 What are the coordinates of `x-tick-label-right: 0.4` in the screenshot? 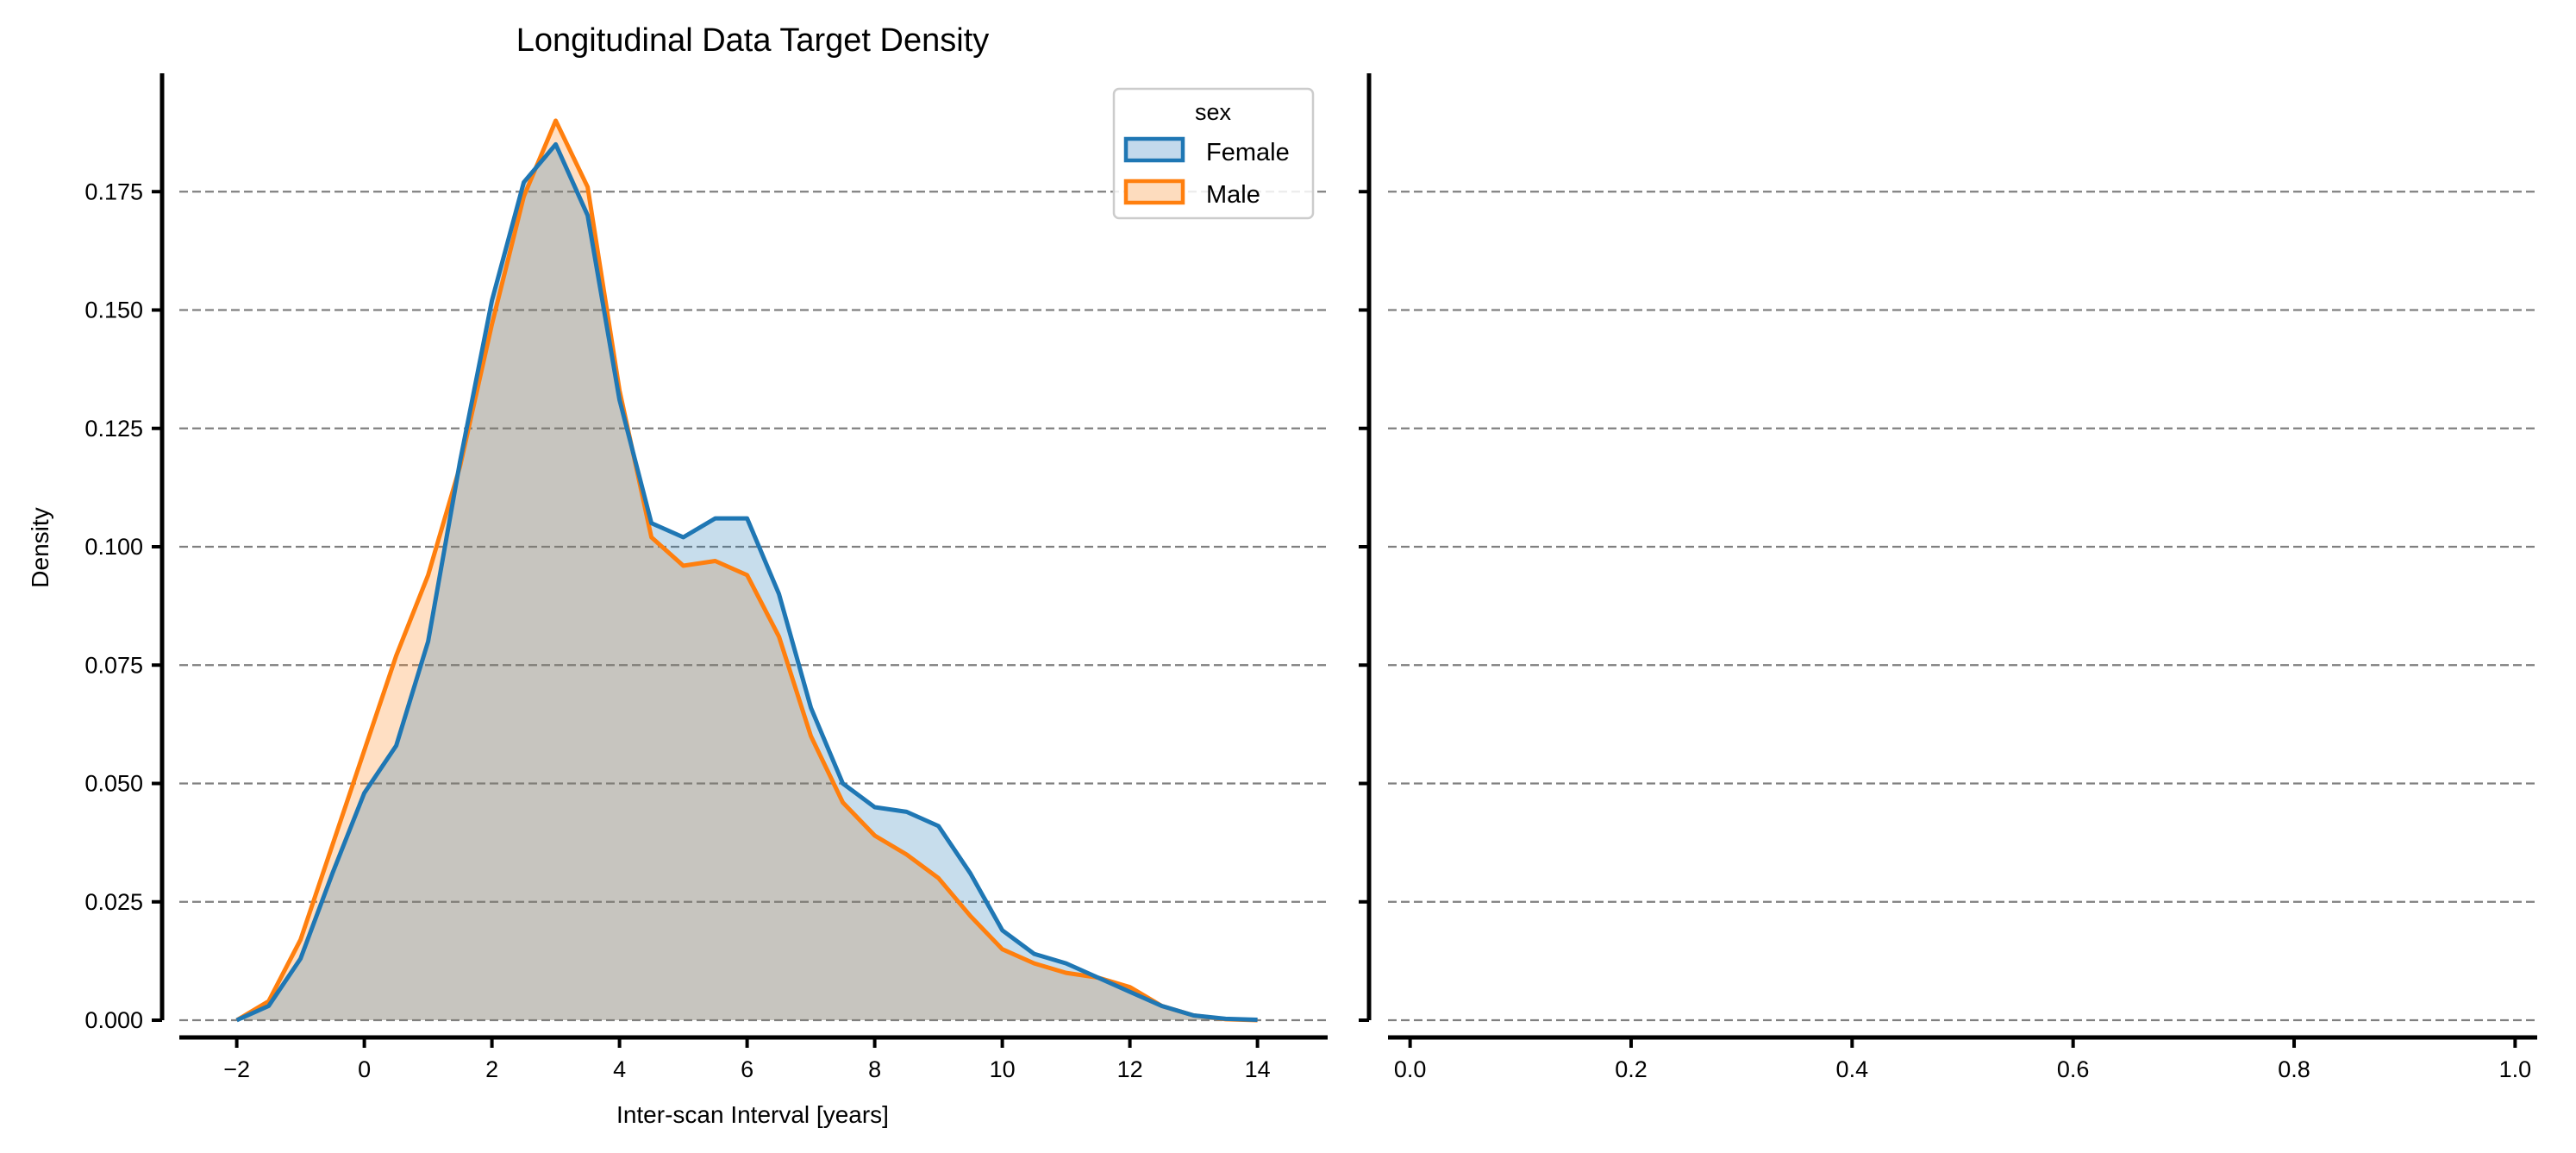 It's located at (1852, 1069).